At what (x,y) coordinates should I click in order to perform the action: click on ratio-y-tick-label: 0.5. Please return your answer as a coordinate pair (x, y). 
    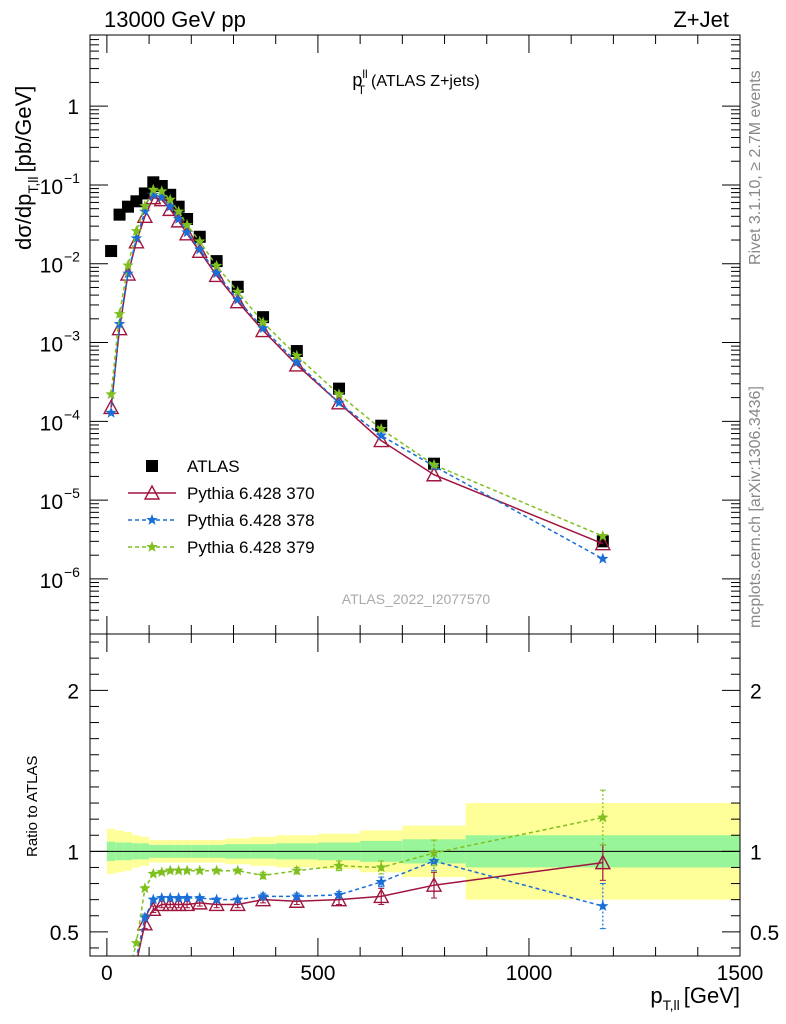
    Looking at the image, I should click on (64, 933).